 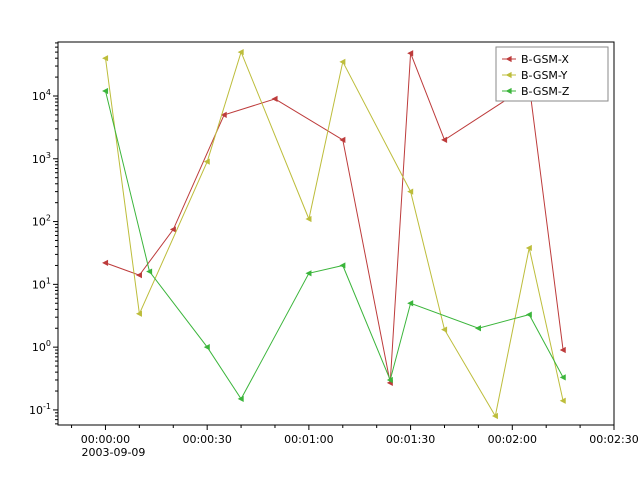 I want to click on x-axis-date-label: 2003-09-09, so click(x=113, y=452).